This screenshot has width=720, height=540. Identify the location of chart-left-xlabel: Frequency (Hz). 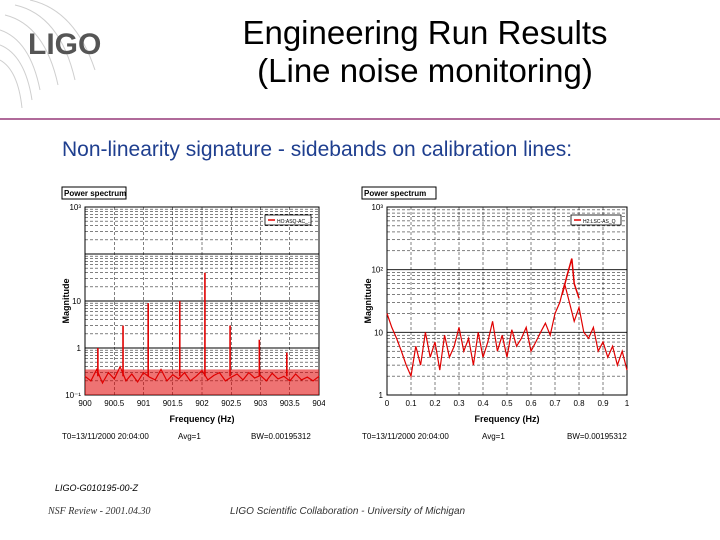
(201, 419).